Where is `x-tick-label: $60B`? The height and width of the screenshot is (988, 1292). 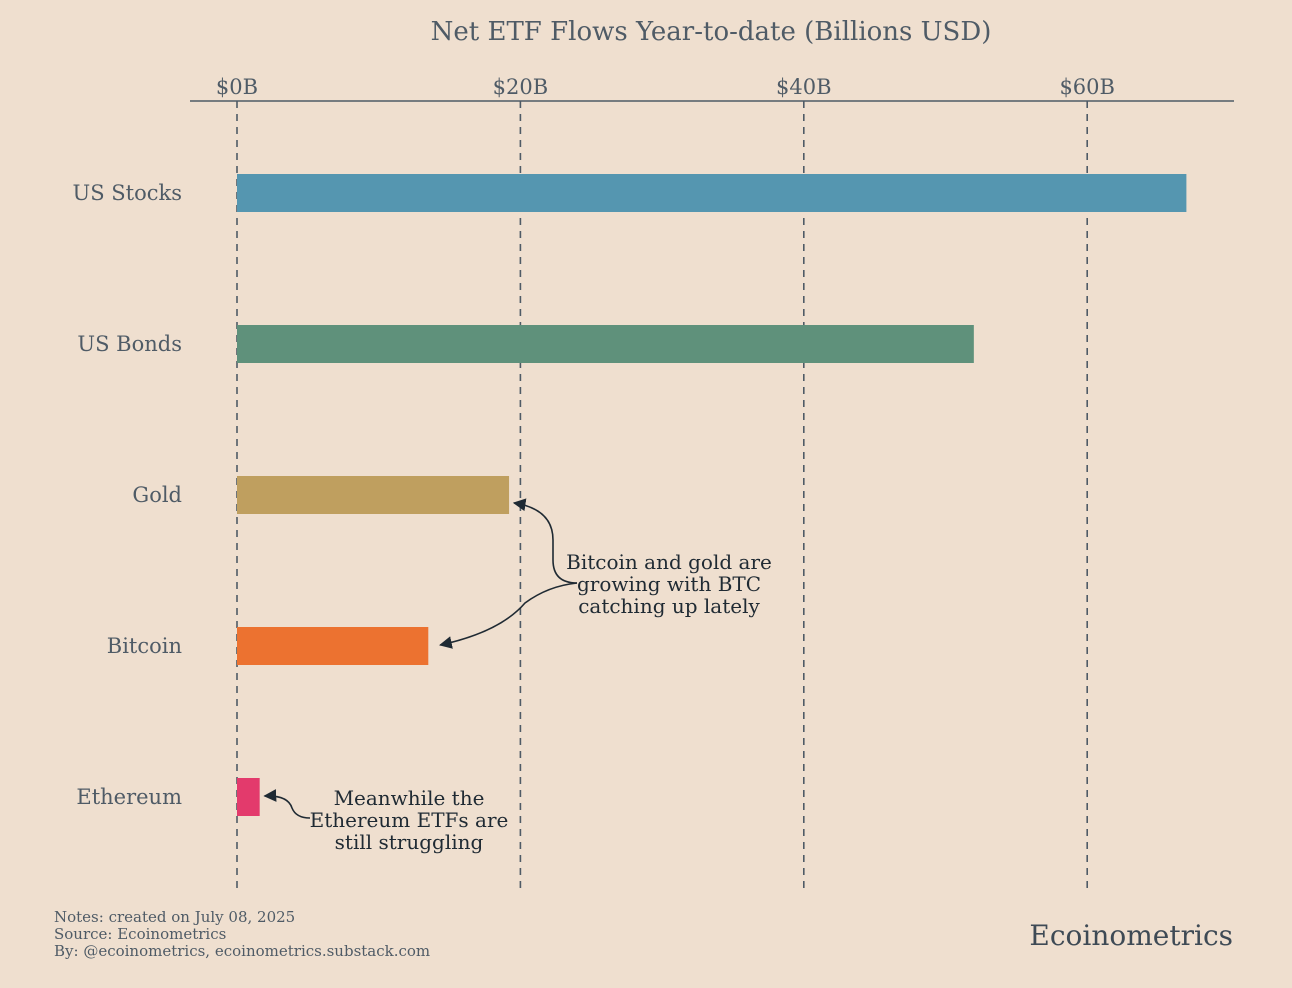
x-tick-label: $60B is located at coordinates (1087, 87).